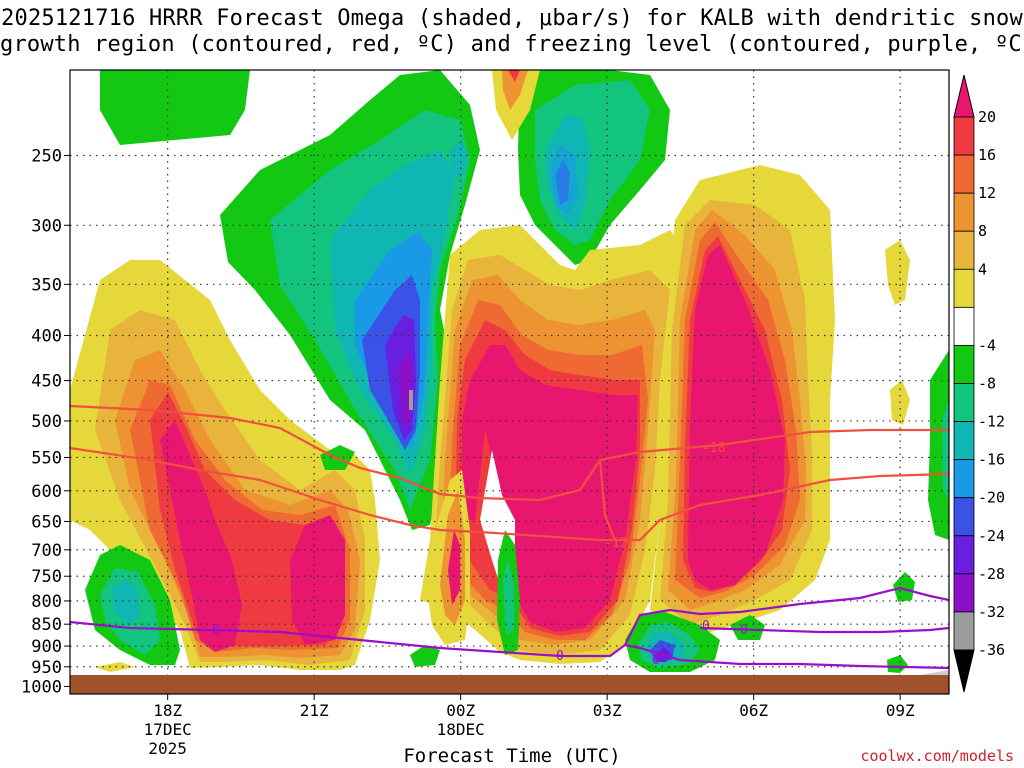 This screenshot has height=768, width=1024. I want to click on y-tick-label: 400, so click(46, 336).